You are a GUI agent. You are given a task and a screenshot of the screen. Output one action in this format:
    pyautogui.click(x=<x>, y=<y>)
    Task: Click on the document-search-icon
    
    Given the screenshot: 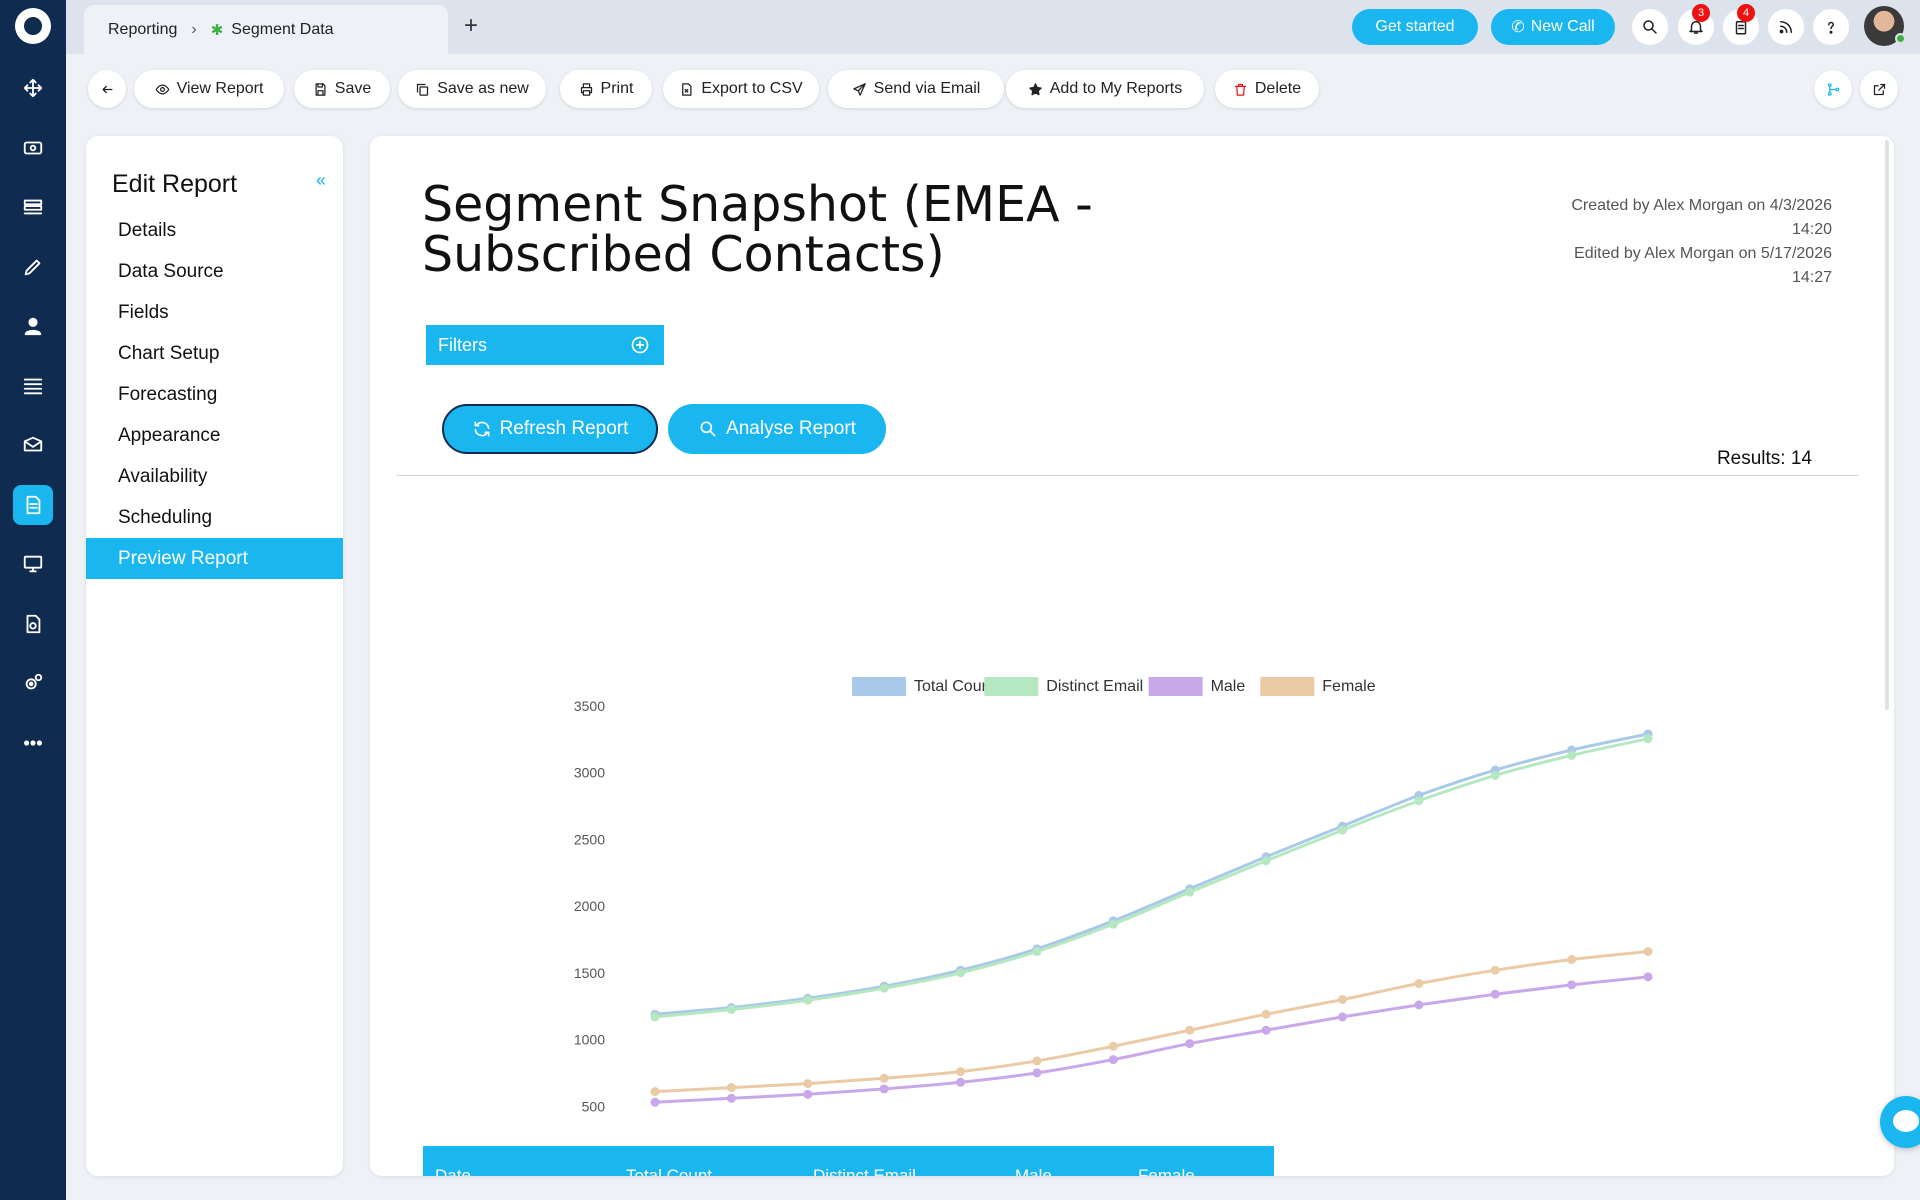 What is the action you would take?
    pyautogui.click(x=33, y=624)
    